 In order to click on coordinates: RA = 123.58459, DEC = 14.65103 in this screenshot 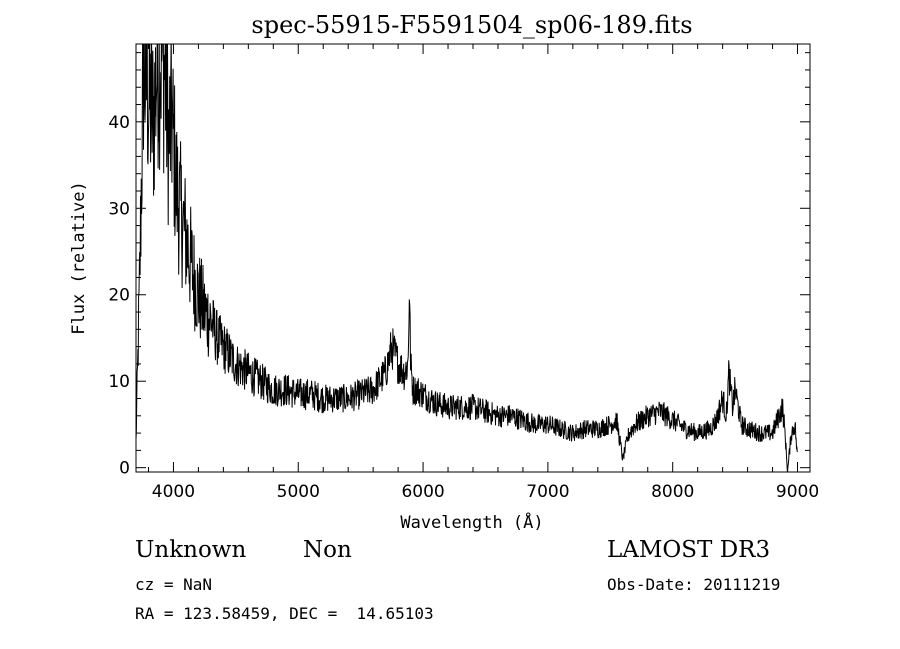, I will do `click(284, 613)`.